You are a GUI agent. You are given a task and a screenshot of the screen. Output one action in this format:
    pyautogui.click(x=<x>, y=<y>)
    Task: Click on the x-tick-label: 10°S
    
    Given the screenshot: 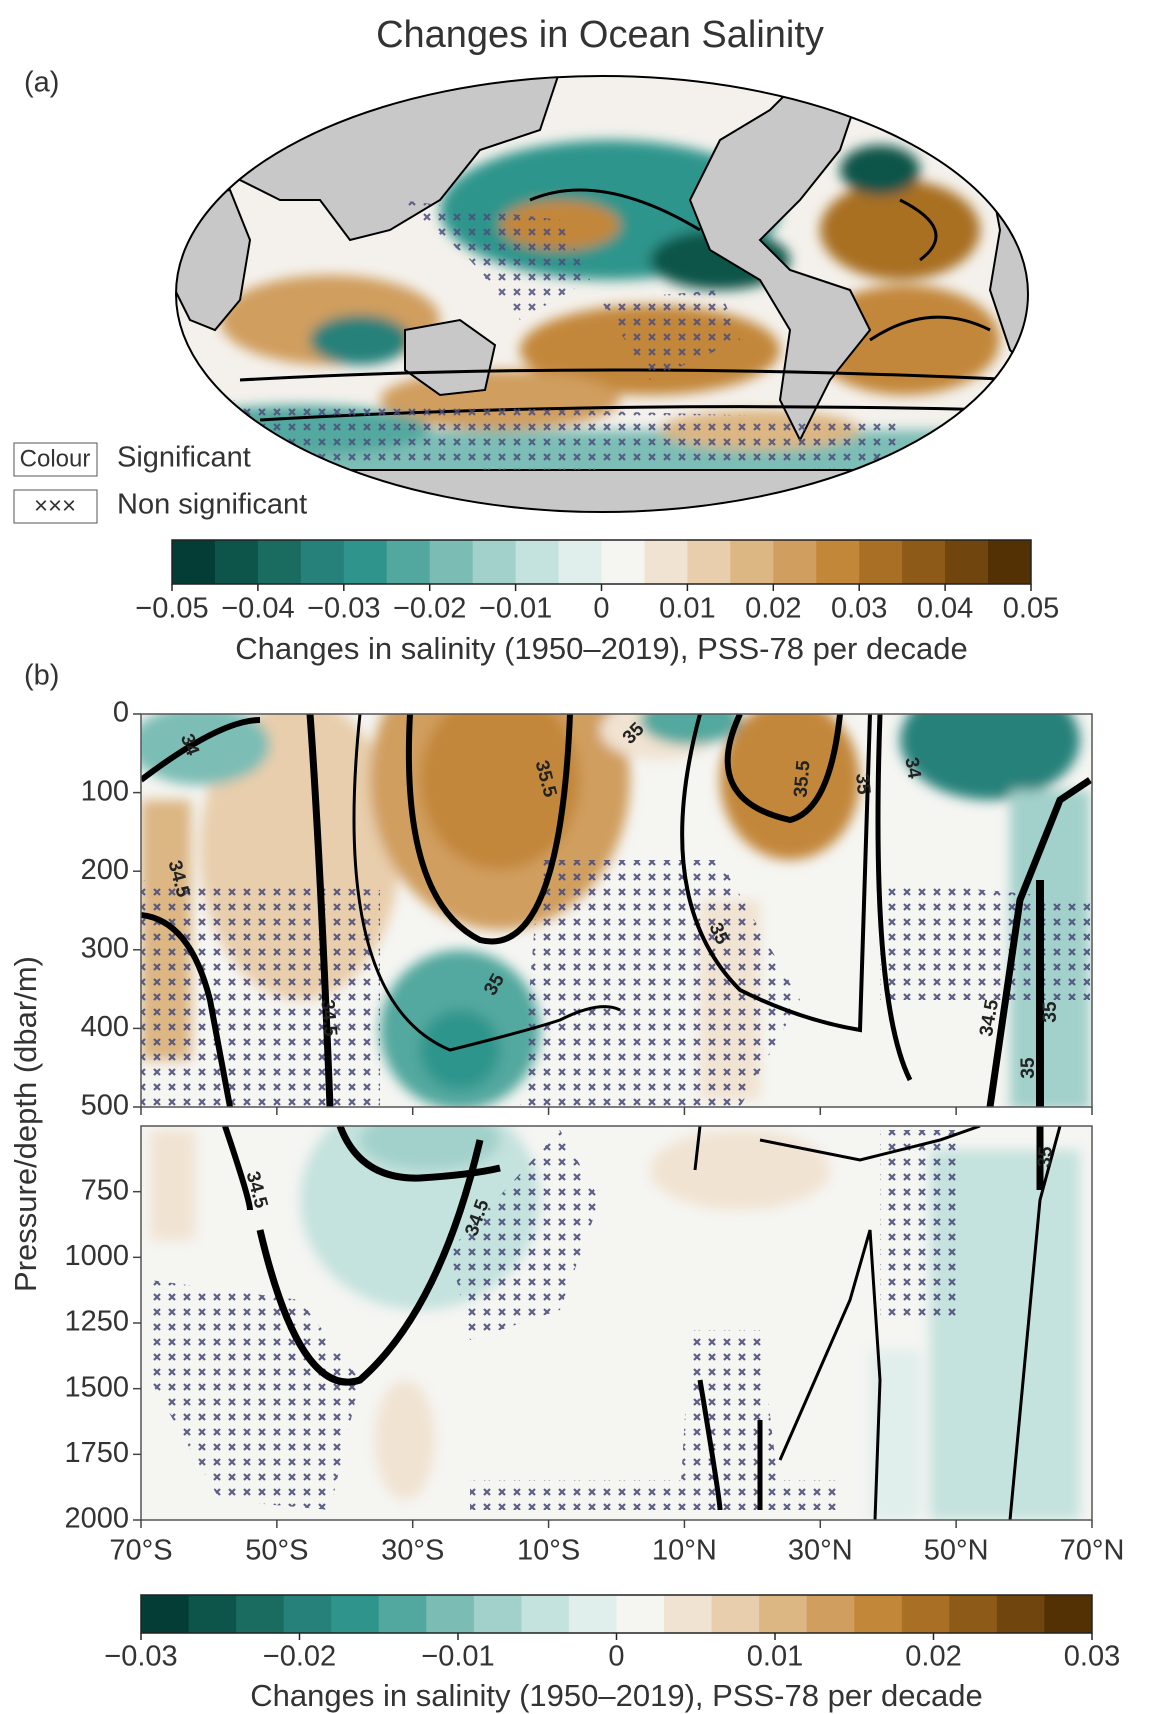 What is the action you would take?
    pyautogui.click(x=548, y=1551)
    